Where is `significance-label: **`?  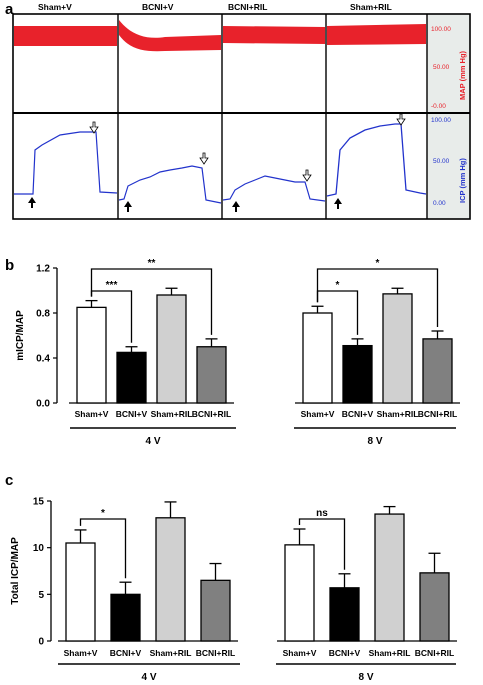 significance-label: ** is located at coordinates (152, 263).